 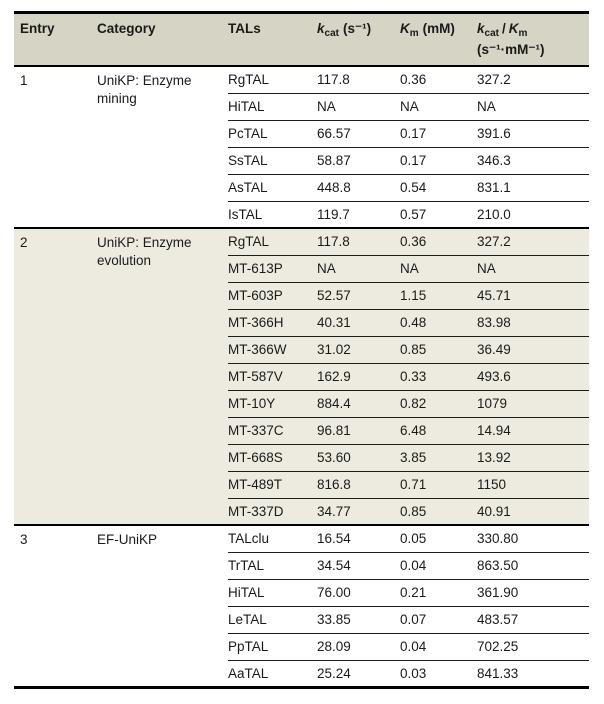 What do you see at coordinates (414, 33) in the screenshot?
I see `km-subscript: m` at bounding box center [414, 33].